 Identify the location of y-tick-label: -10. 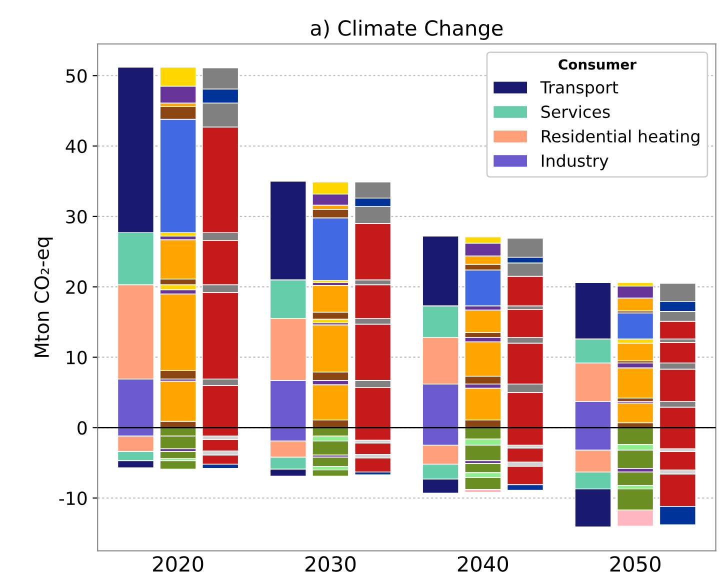
(73, 499).